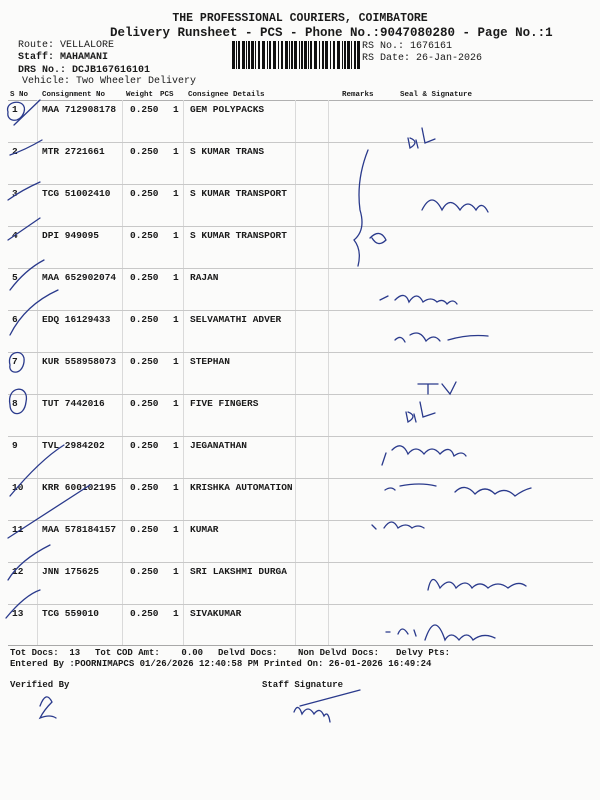 Image resolution: width=600 pixels, height=800 pixels. What do you see at coordinates (18, 571) in the screenshot?
I see `serial-number: 12` at bounding box center [18, 571].